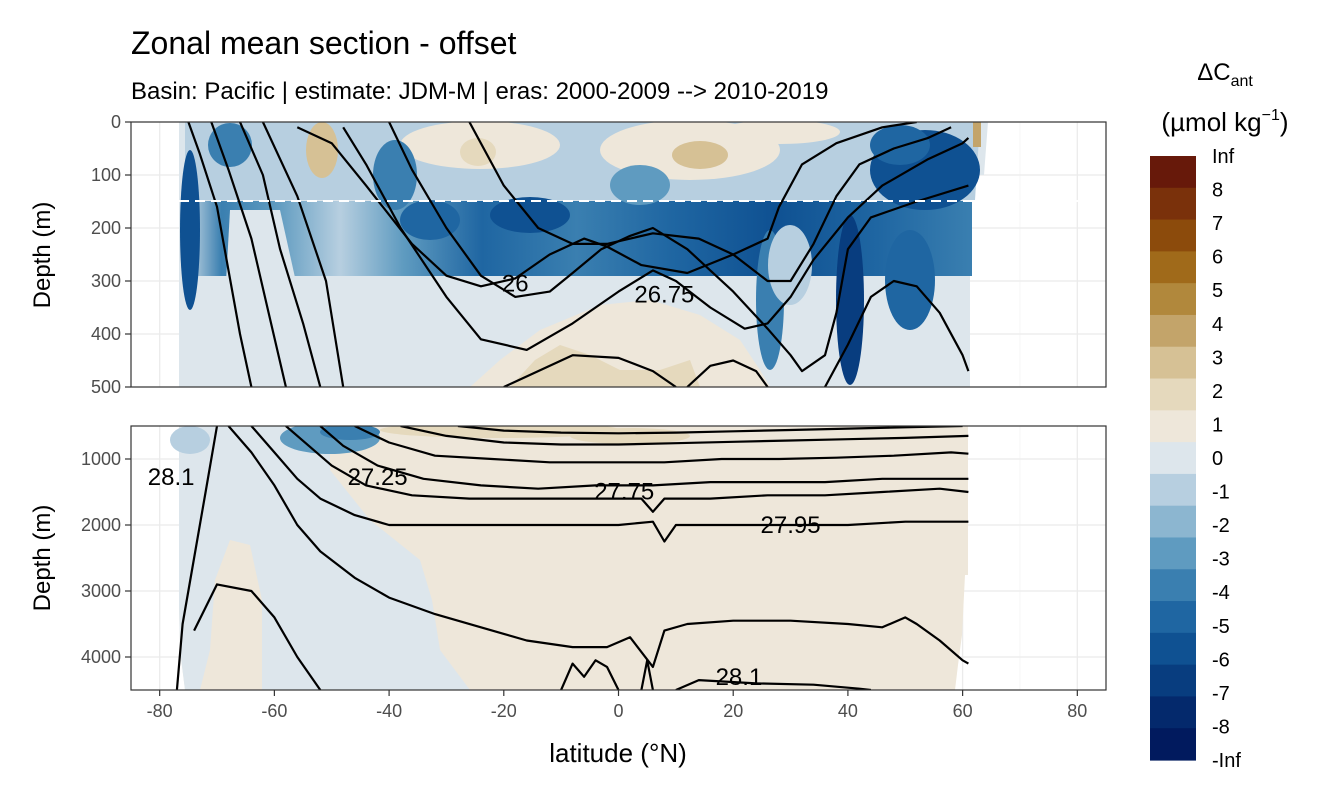 This screenshot has height=806, width=1344. I want to click on upper-y-axis-title: Depth (m), so click(42, 255).